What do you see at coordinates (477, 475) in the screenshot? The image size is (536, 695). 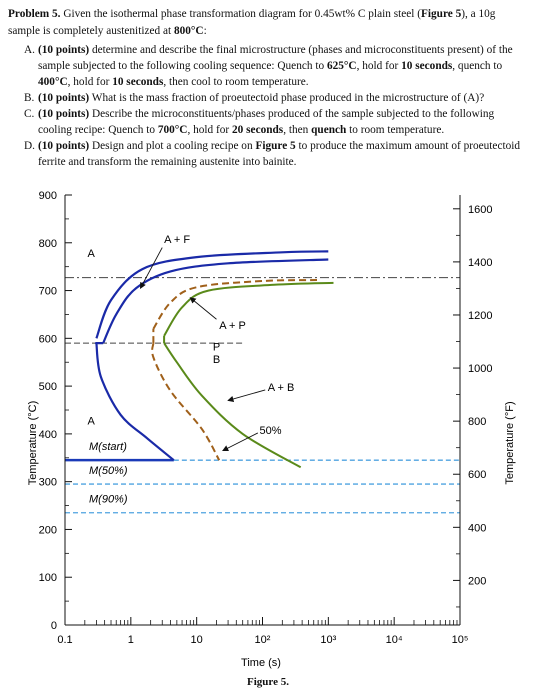 I see `y2-tick-label: 600` at bounding box center [477, 475].